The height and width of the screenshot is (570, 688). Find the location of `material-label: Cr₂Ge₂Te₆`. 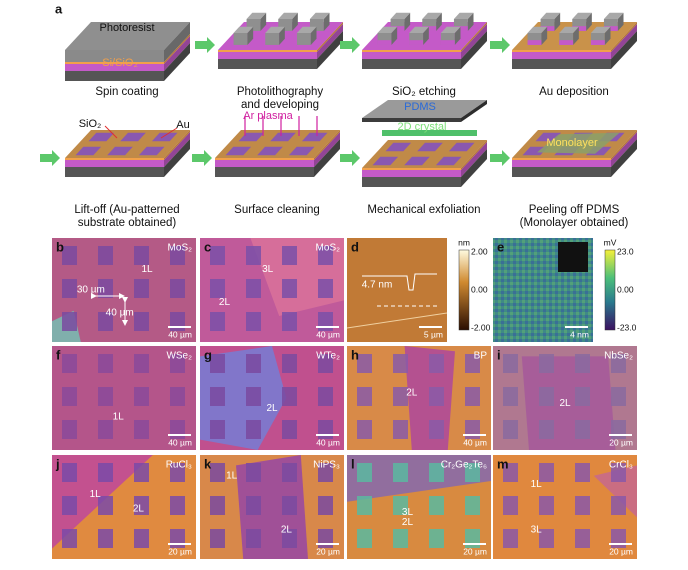

material-label: Cr₂Ge₂Te₆ is located at coordinates (464, 465).